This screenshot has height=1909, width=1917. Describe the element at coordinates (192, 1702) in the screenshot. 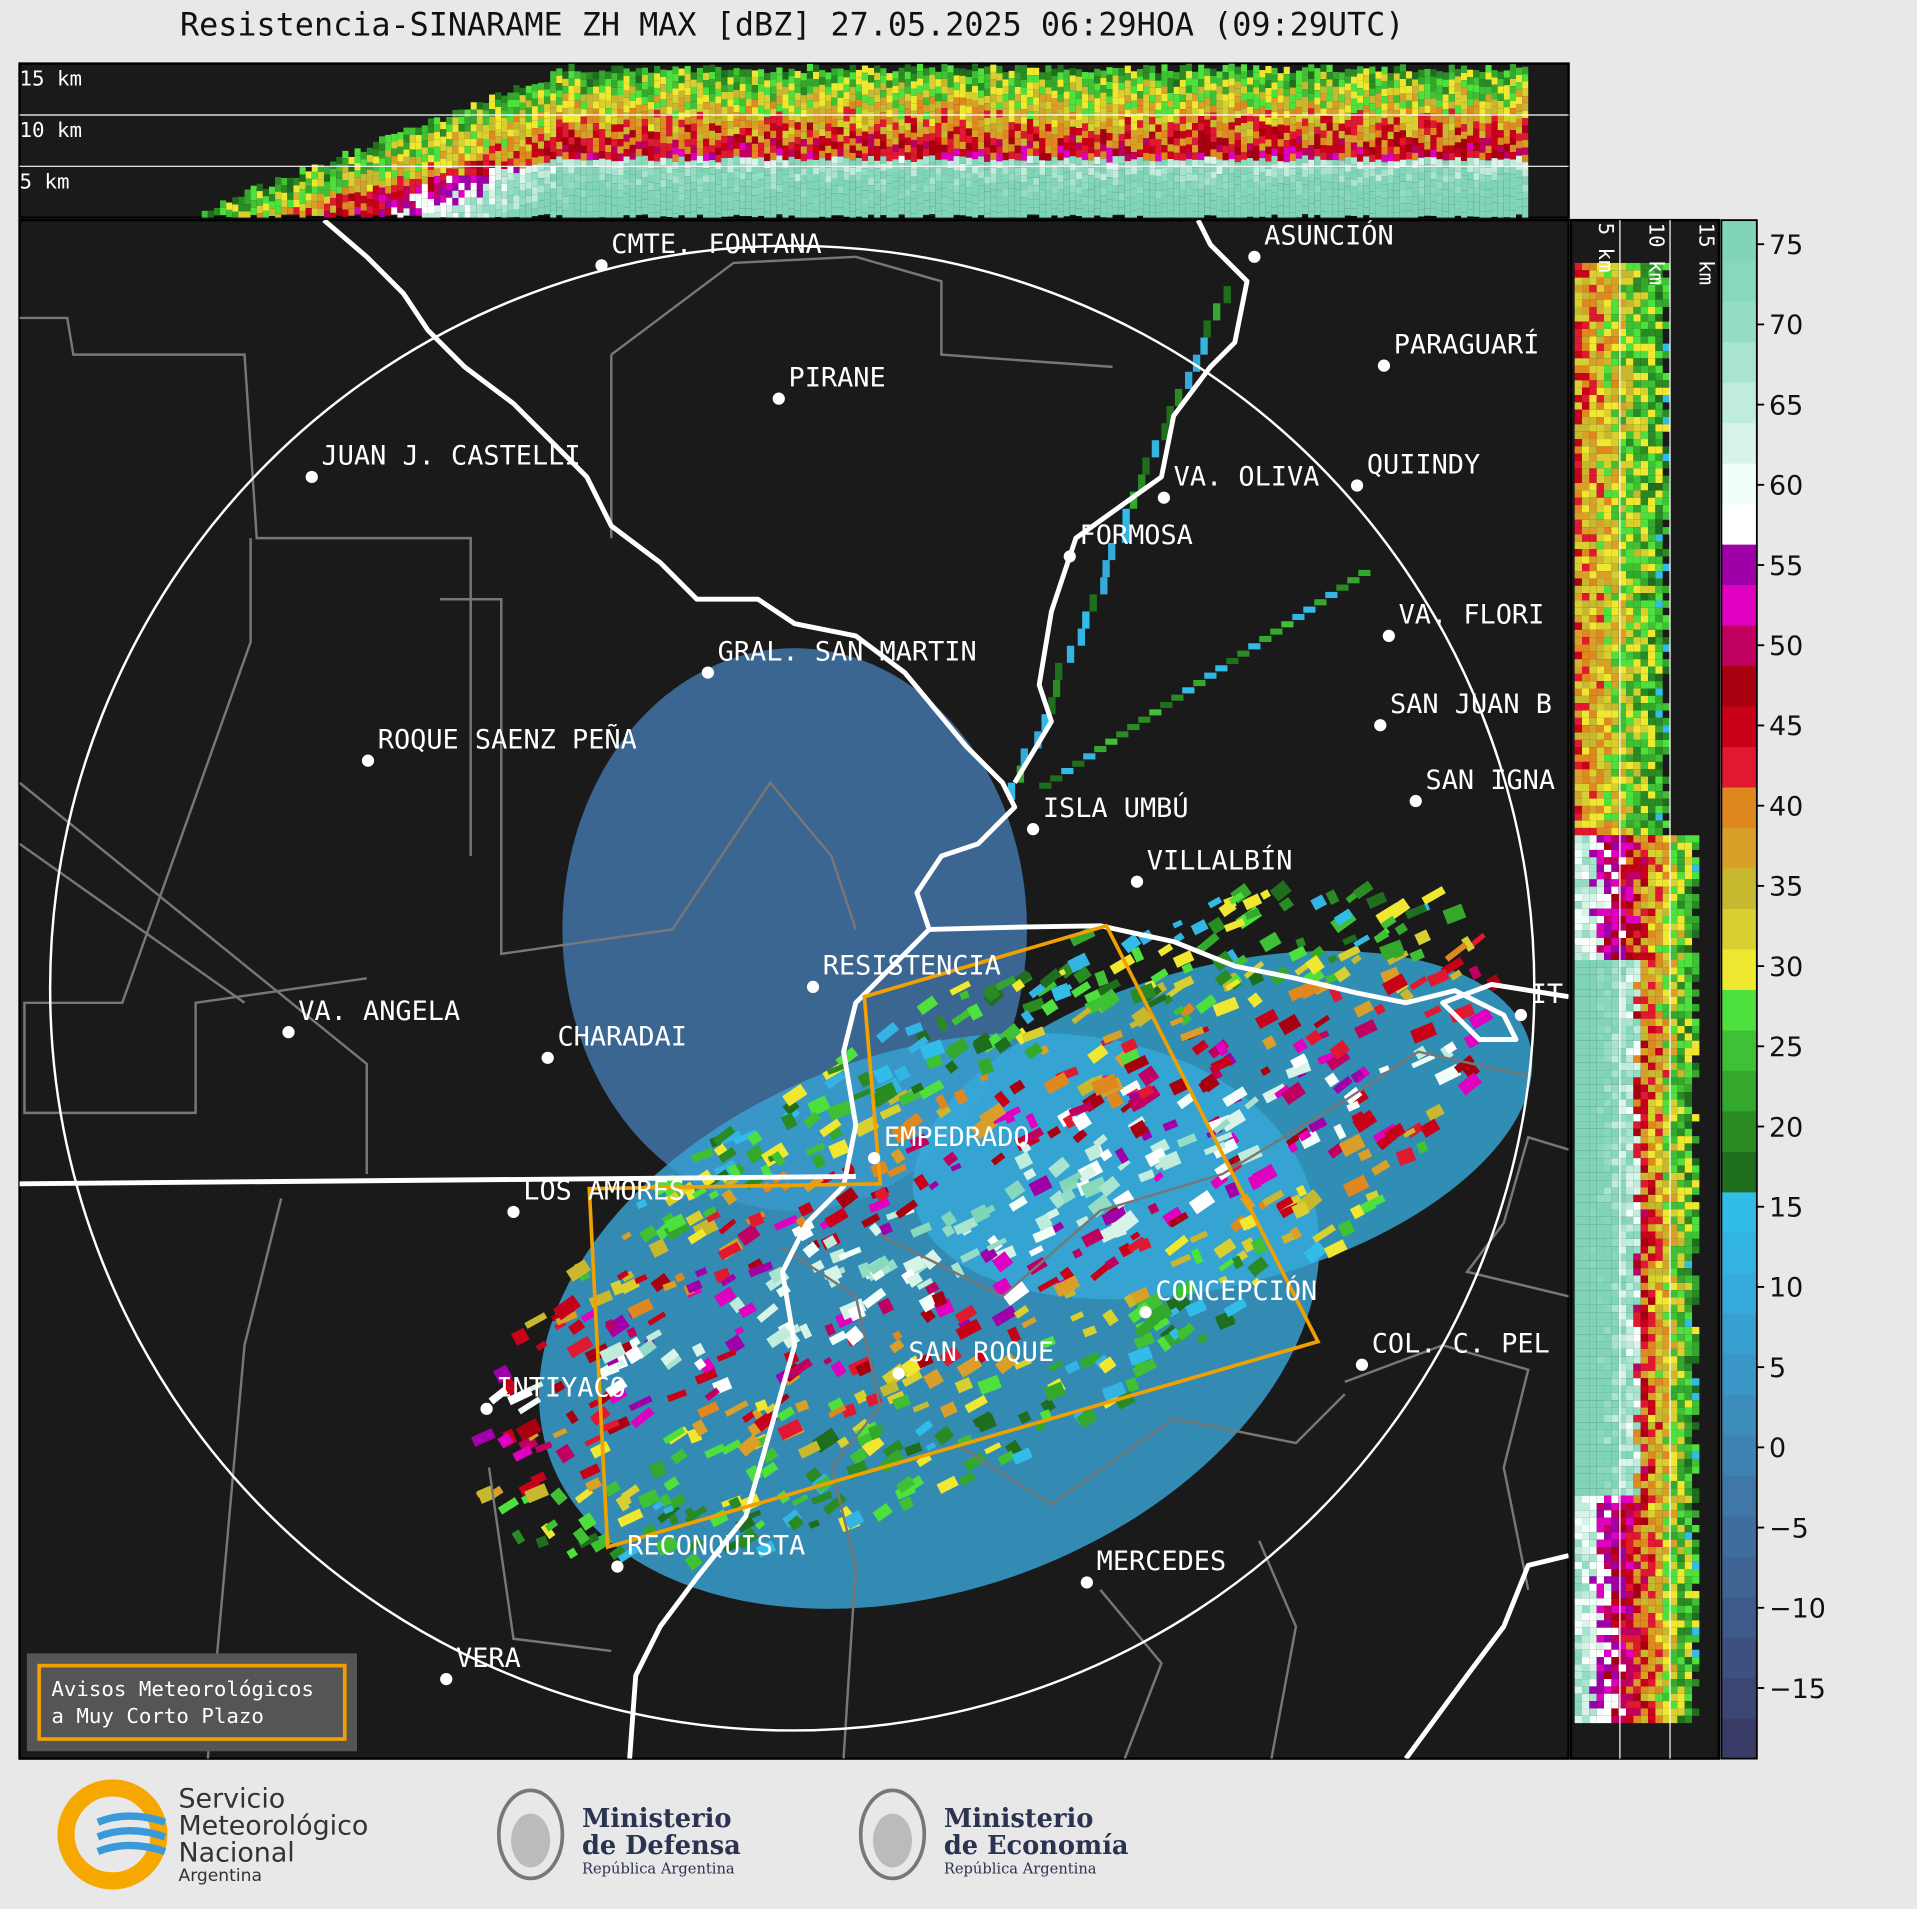

I see `warning-box` at that location.